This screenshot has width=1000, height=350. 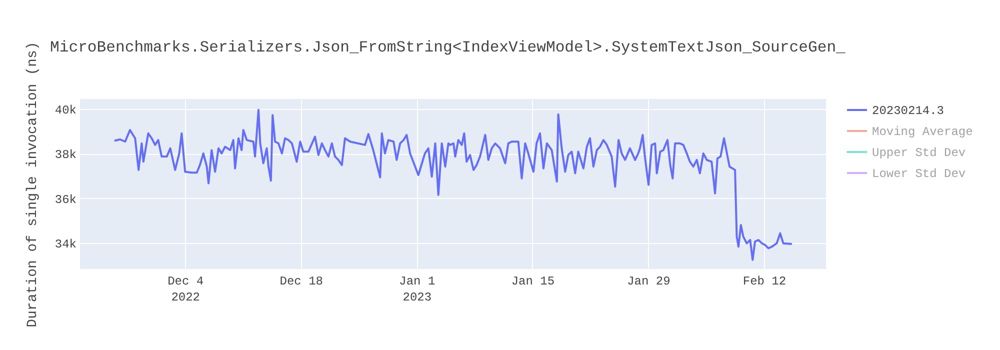 What do you see at coordinates (65, 199) in the screenshot?
I see `y-tick-label: 36k` at bounding box center [65, 199].